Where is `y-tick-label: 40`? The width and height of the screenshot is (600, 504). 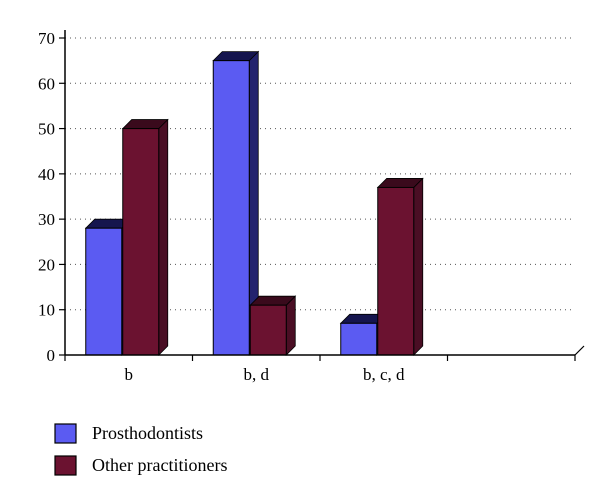 y-tick-label: 40 is located at coordinates (46, 174).